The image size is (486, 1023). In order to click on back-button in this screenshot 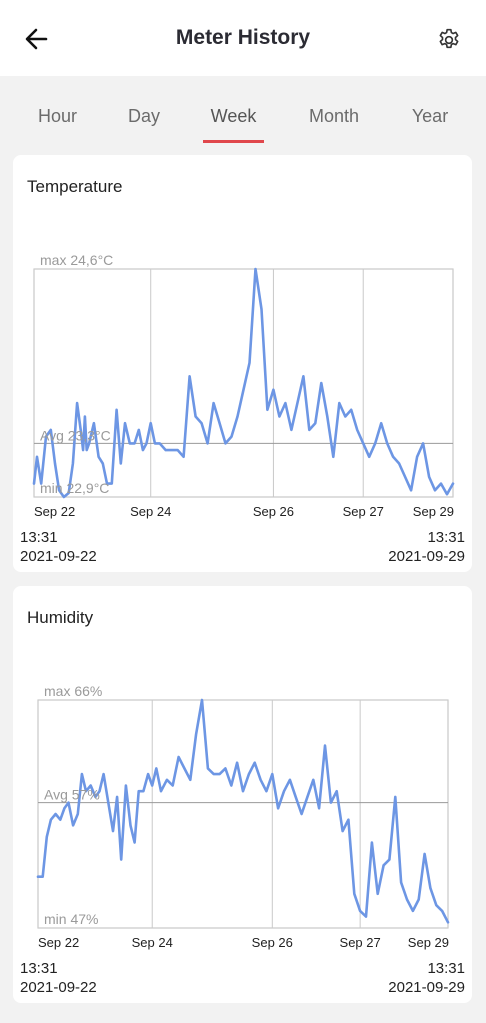, I will do `click(37, 39)`.